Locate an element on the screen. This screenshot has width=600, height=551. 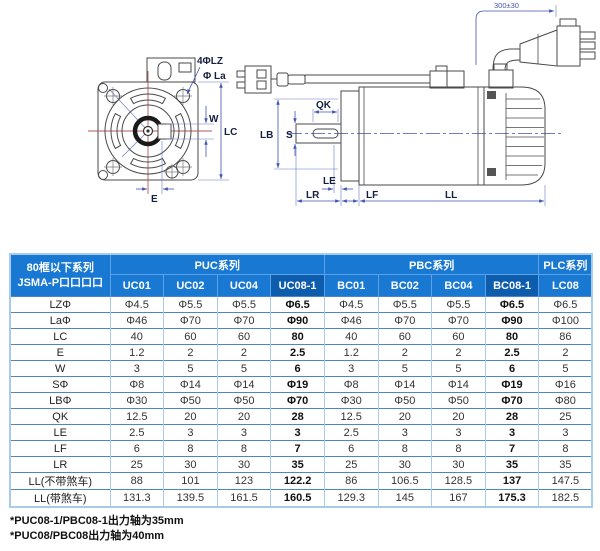
cell-E-UC08-1: 2.5 is located at coordinates (297, 352).